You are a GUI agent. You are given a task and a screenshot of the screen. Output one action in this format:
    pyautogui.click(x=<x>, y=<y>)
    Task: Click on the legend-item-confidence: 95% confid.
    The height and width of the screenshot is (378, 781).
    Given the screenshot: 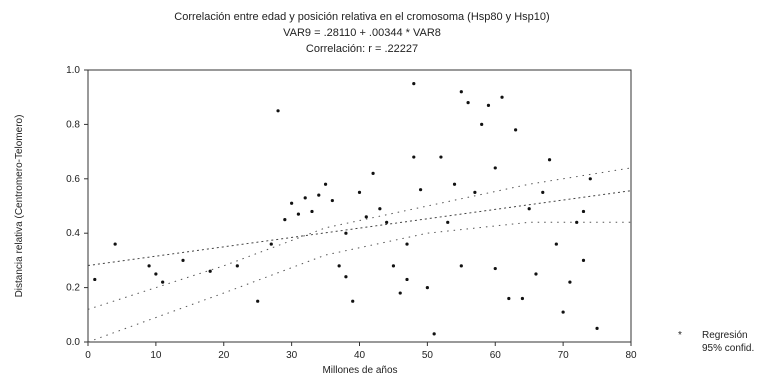 What is the action you would take?
    pyautogui.click(x=728, y=348)
    